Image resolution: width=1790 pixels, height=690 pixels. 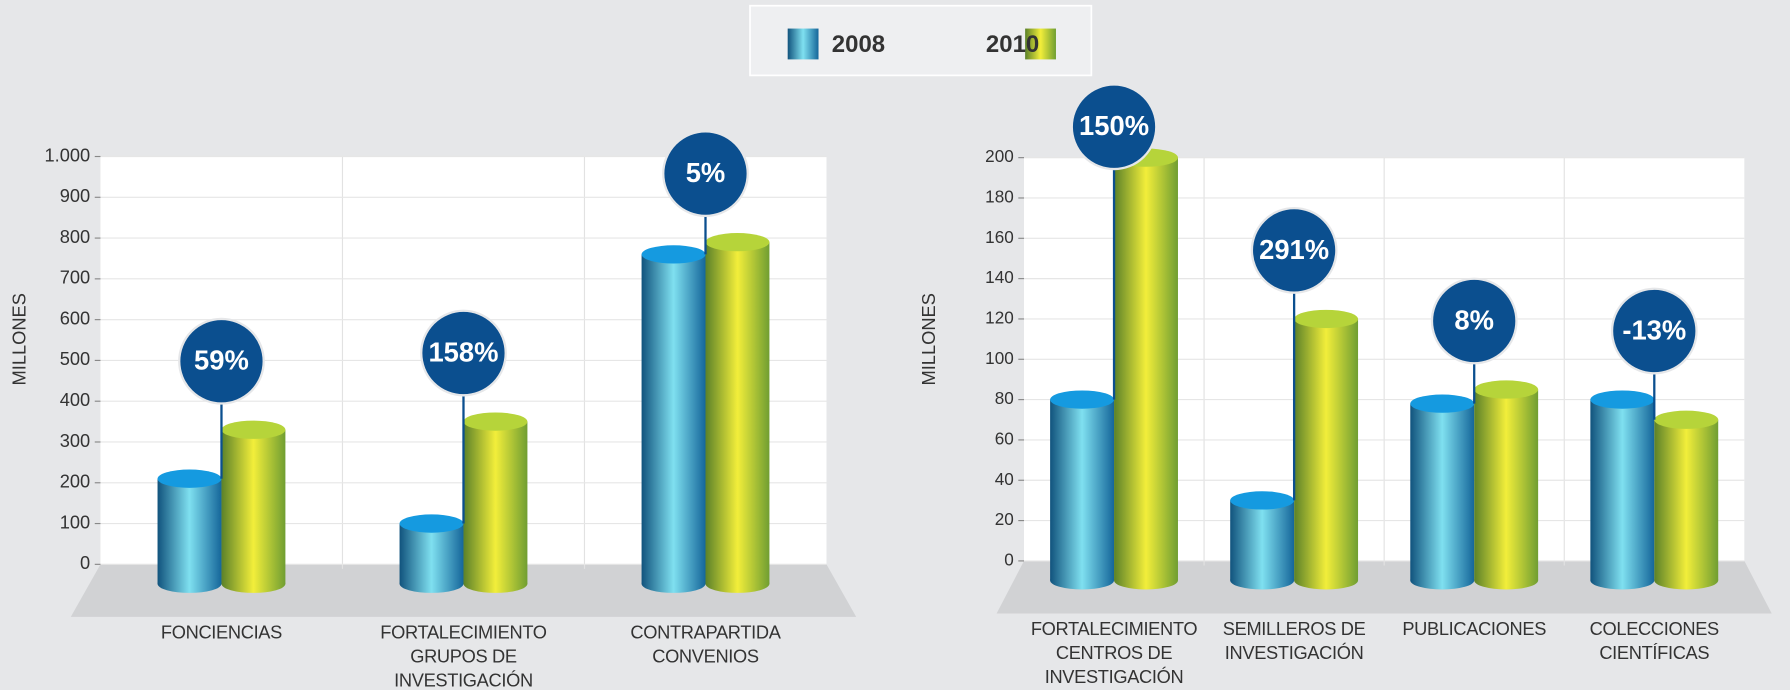 What do you see at coordinates (999, 237) in the screenshot?
I see `y-tick-label: 160` at bounding box center [999, 237].